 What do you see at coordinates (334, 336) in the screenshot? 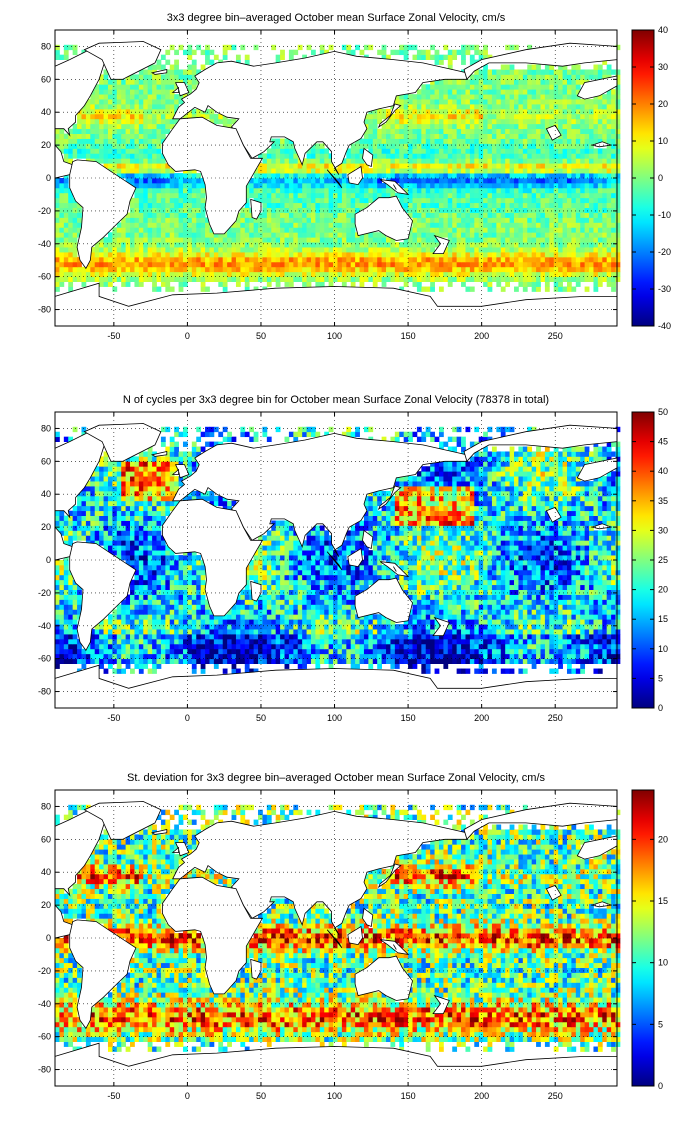
I see `x-tick-label: 100` at bounding box center [334, 336].